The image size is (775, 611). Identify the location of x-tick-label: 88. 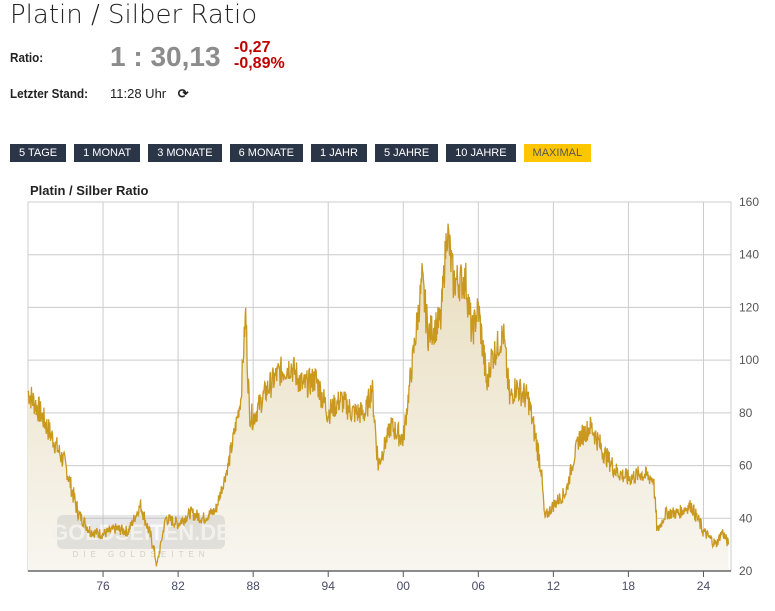
(253, 586).